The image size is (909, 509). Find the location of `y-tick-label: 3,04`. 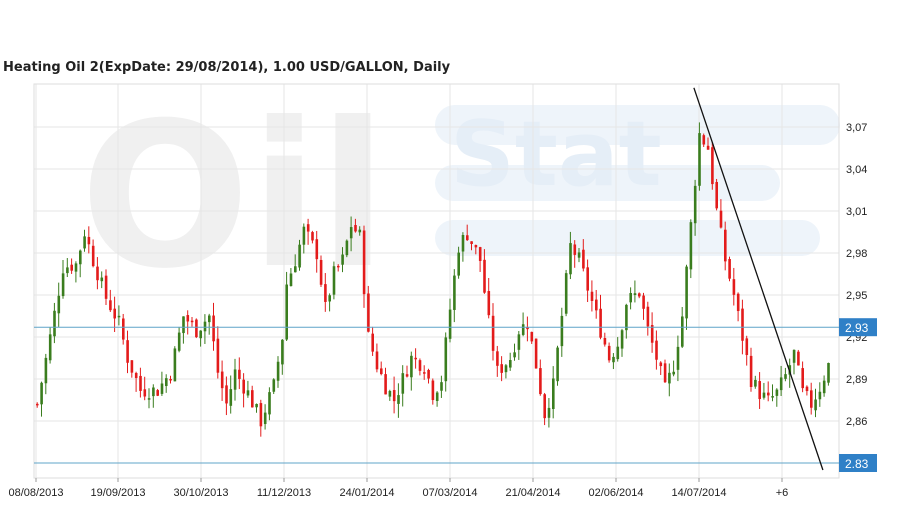

y-tick-label: 3,04 is located at coordinates (856, 170).